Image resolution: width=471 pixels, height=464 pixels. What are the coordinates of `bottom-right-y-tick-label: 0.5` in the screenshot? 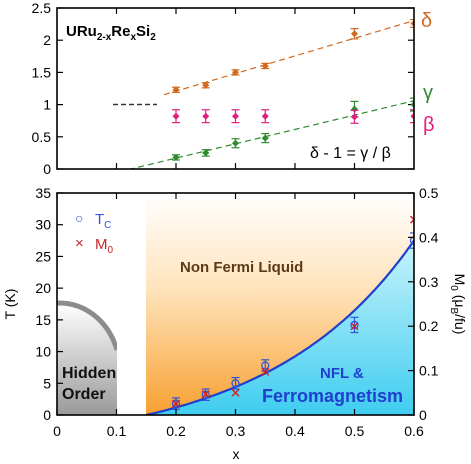 It's located at (429, 193).